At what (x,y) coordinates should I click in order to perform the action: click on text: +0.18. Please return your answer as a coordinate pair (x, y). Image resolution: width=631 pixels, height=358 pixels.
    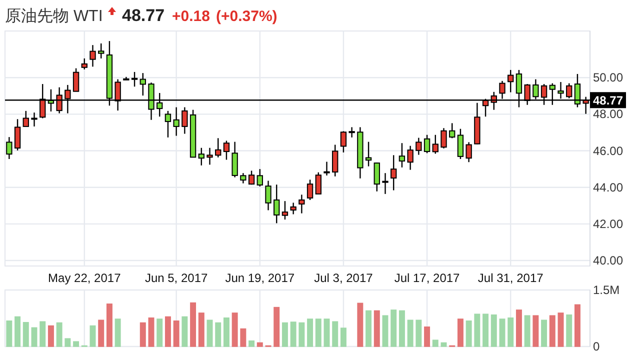
    Looking at the image, I should click on (191, 16).